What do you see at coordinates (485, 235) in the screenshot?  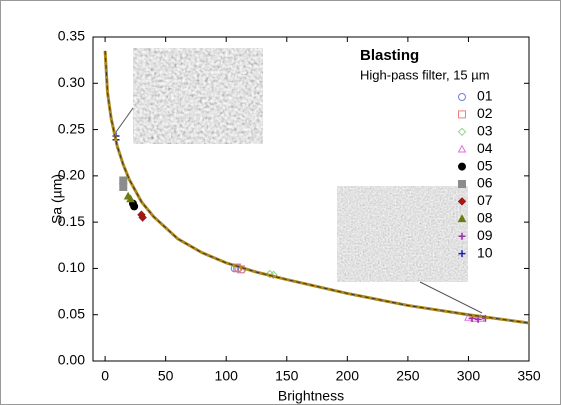 I see `legend-label: 09` at bounding box center [485, 235].